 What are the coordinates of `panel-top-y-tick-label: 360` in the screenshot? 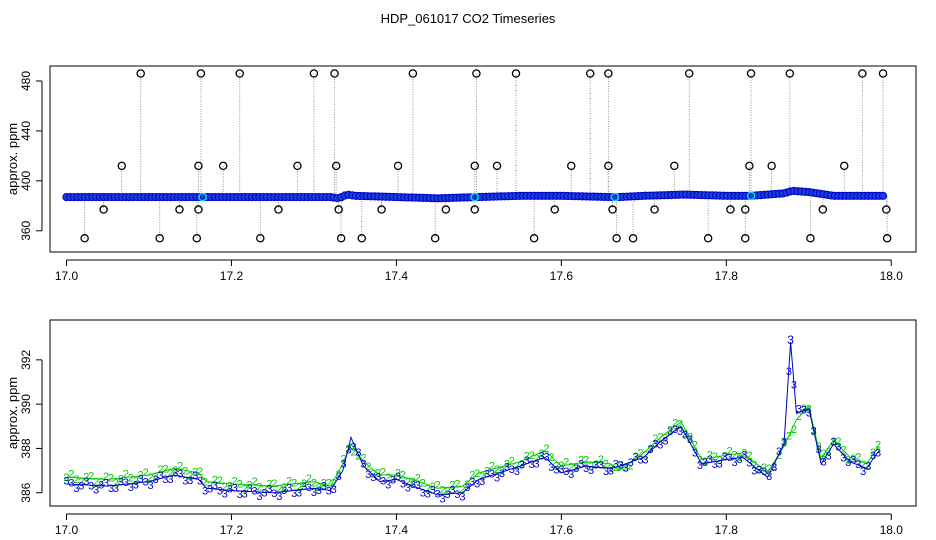 It's located at (26, 230).